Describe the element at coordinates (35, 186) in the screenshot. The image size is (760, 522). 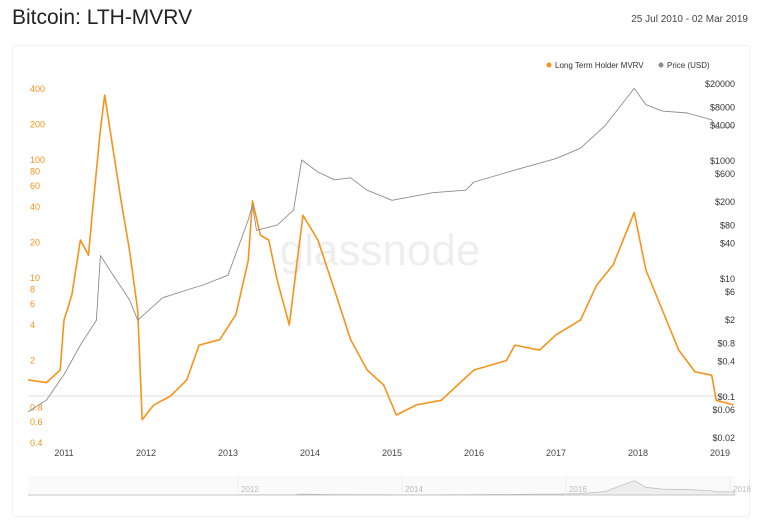
I see `left-axis-tick: 60` at that location.